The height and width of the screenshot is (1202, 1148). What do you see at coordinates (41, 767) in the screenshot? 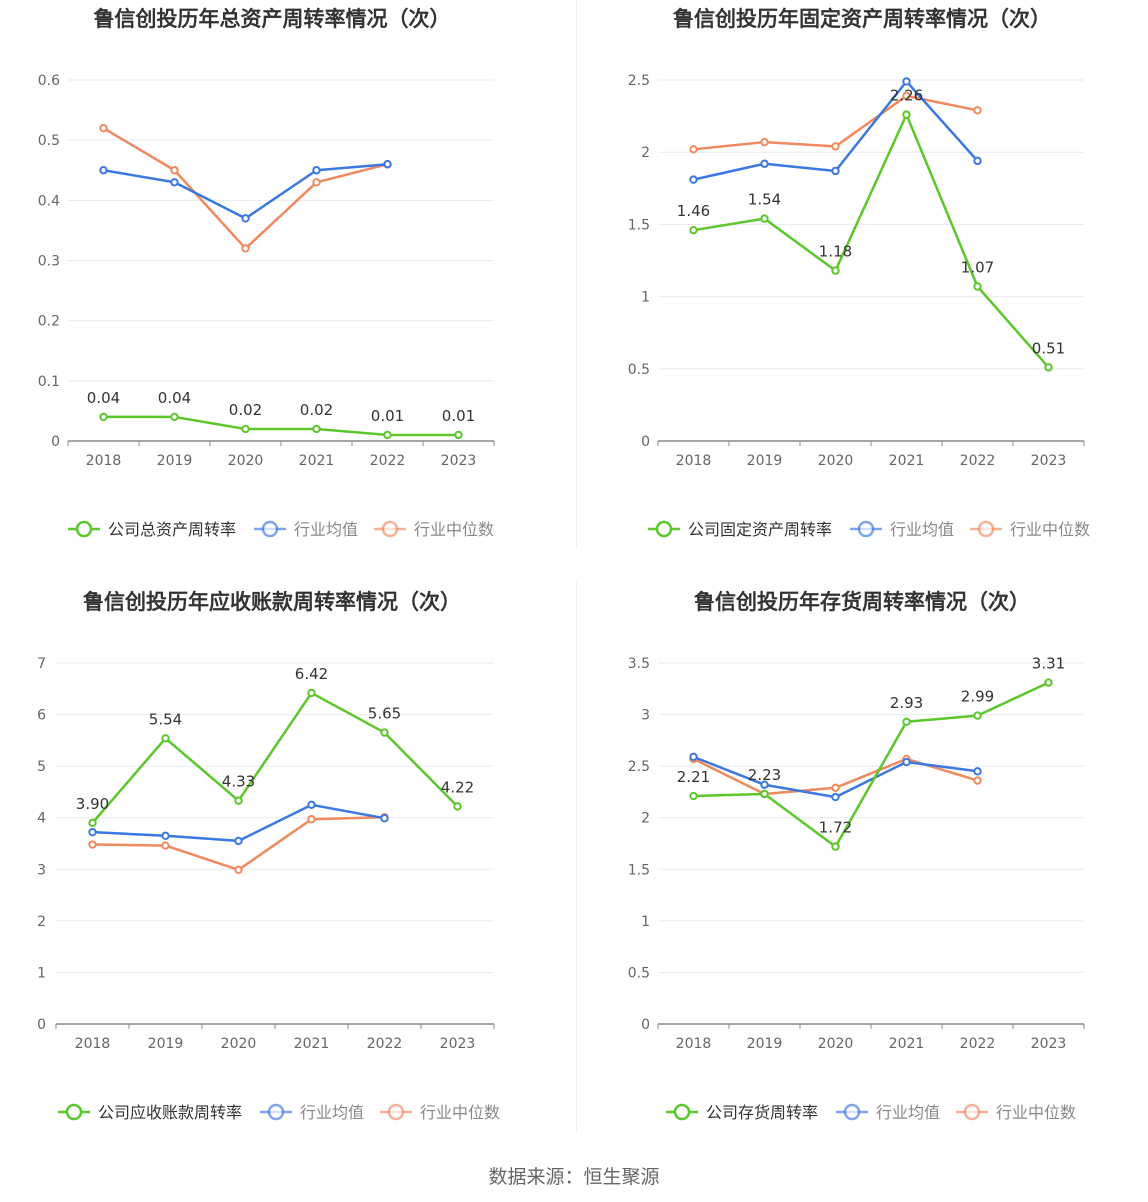
I see `y-tick-label: 5` at bounding box center [41, 767].